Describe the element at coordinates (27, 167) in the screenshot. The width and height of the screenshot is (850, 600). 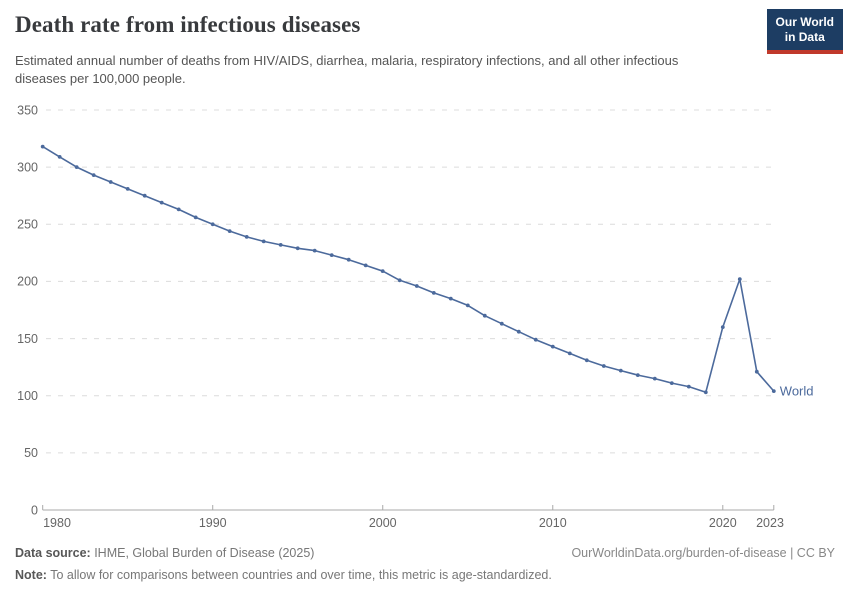
I see `y-tick-label: 300` at that location.